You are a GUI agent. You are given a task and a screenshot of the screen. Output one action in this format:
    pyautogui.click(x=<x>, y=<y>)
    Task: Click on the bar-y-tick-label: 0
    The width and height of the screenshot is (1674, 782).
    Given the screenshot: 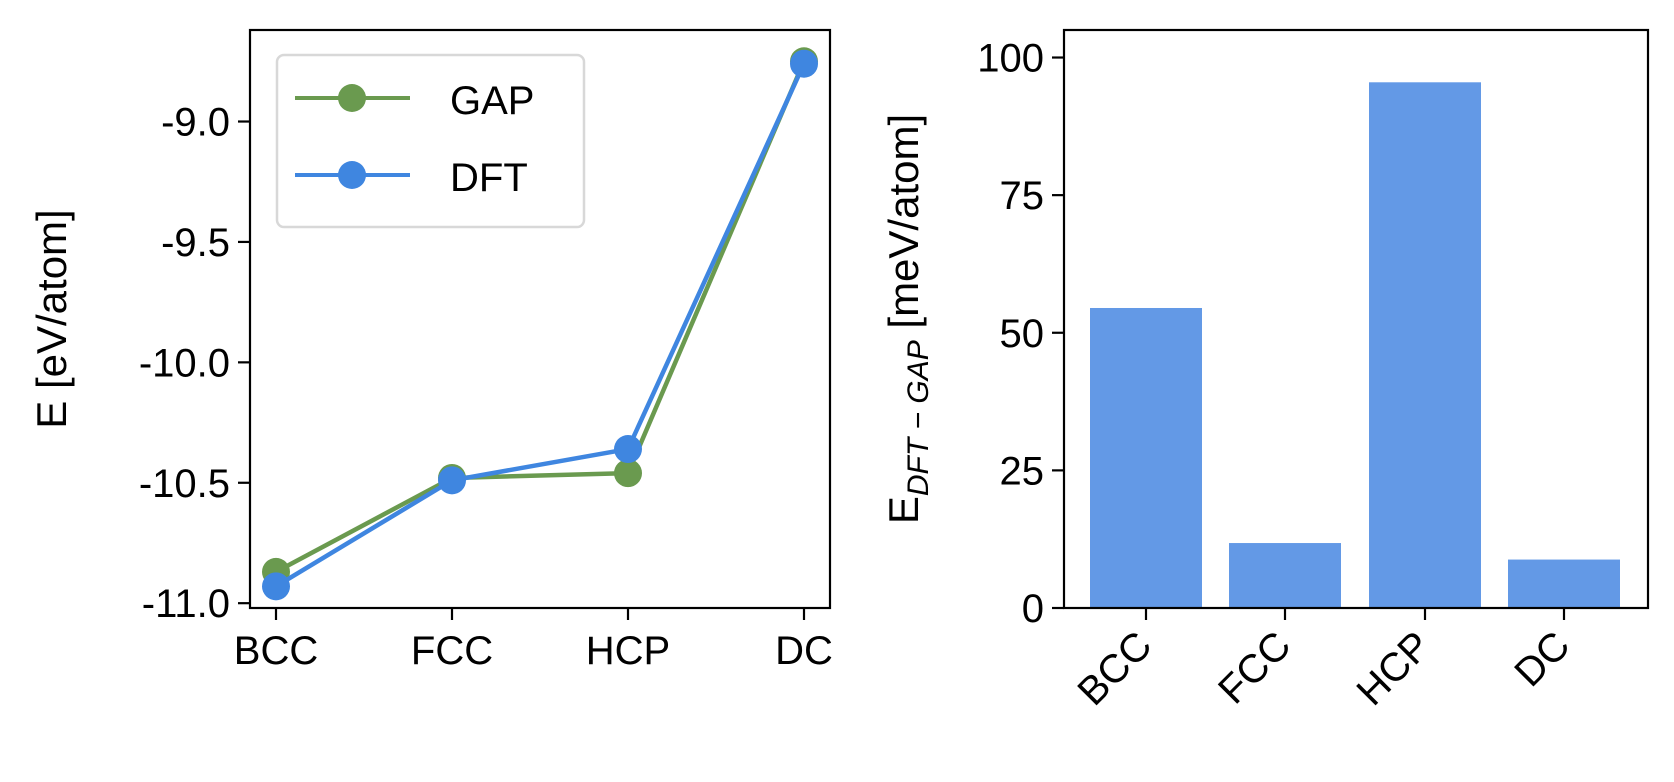 What is the action you would take?
    pyautogui.click(x=1033, y=609)
    